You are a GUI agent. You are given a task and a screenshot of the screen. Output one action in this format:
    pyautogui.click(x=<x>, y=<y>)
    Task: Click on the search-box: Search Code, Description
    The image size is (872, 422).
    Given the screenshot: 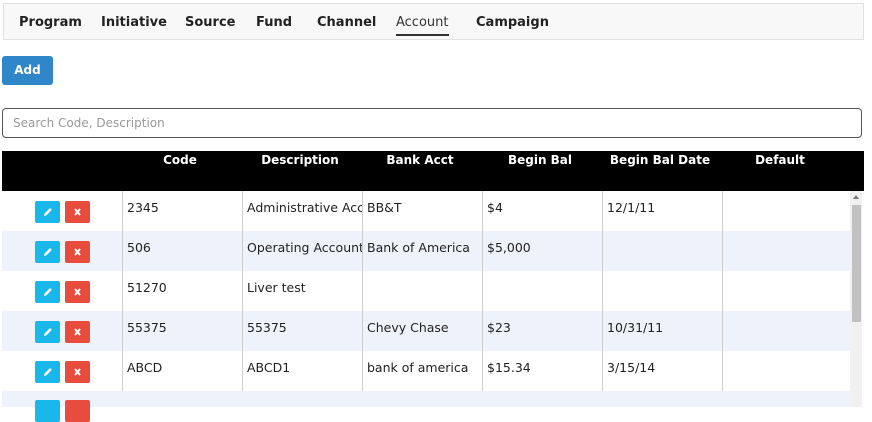 What is the action you would take?
    pyautogui.click(x=432, y=123)
    